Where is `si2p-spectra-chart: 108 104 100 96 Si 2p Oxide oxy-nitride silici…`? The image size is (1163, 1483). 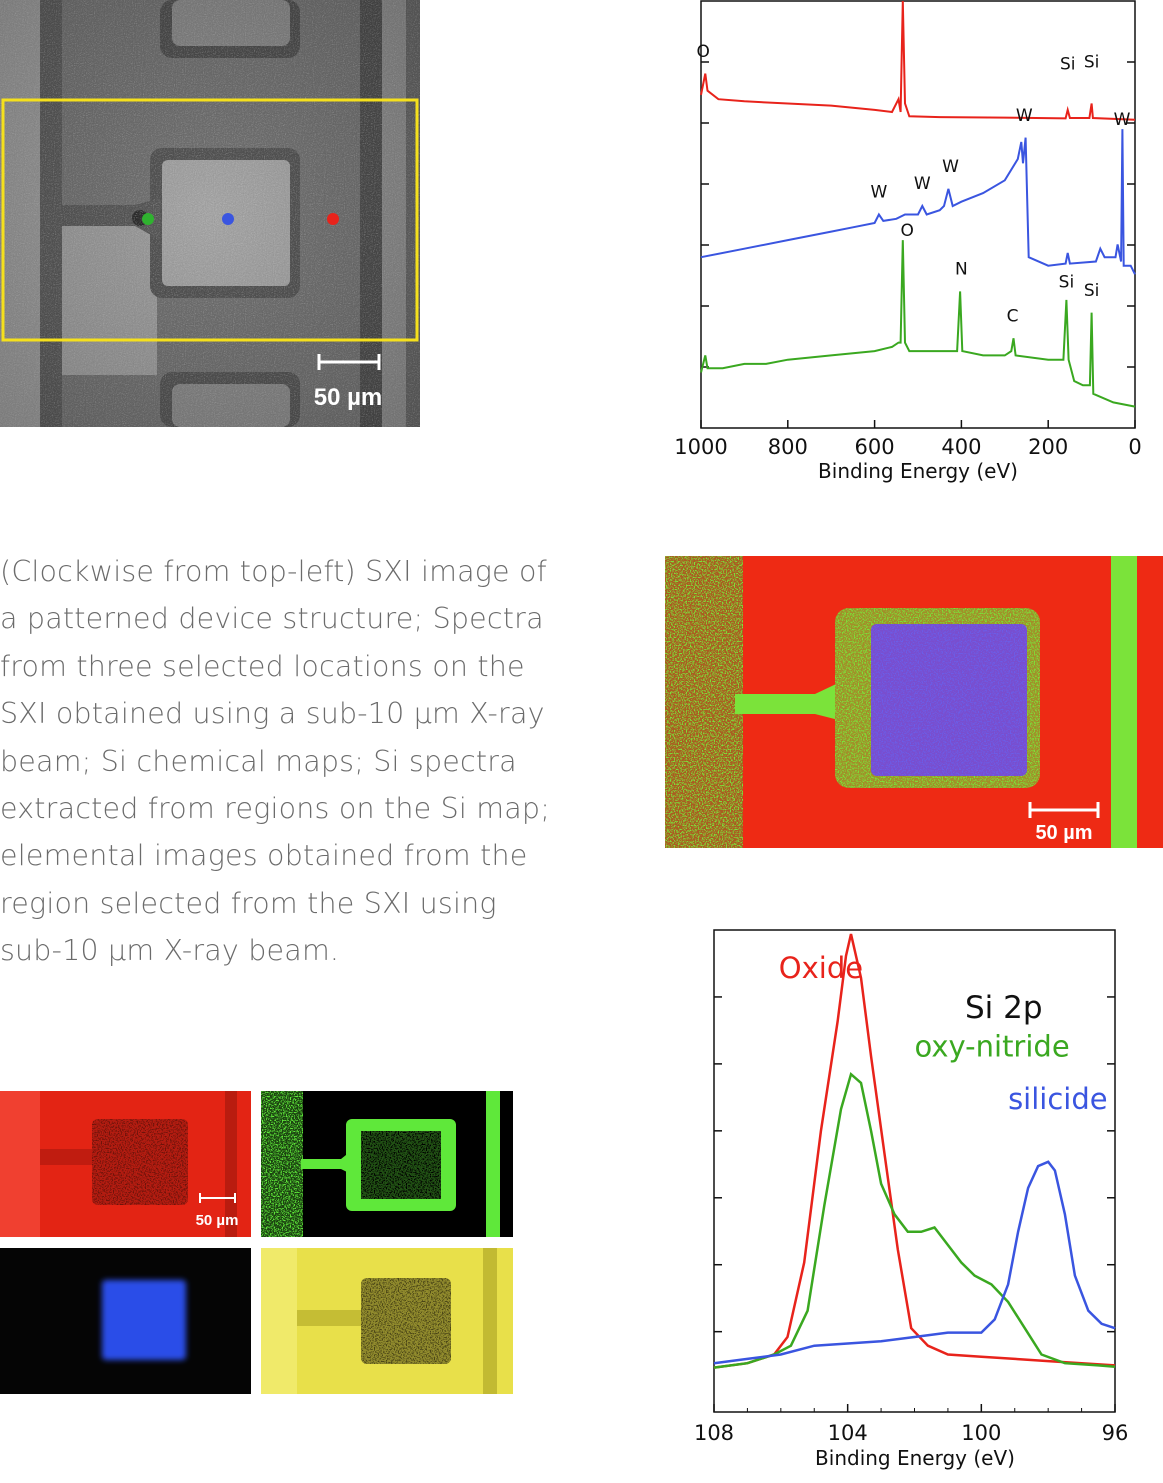
si2p-spectra-chart: 108 104 100 96 Si 2p Oxide oxy-nitride silici… is located at coordinates (911, 1199).